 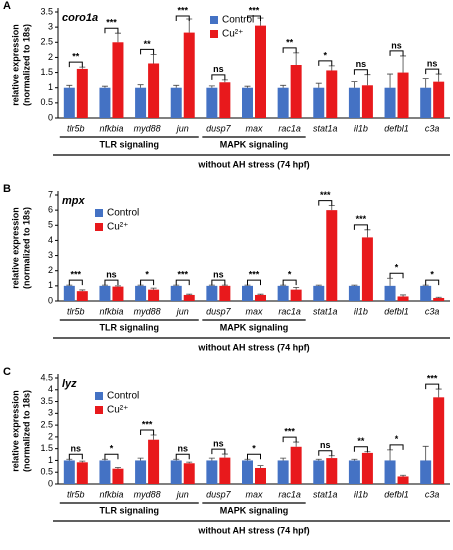 I want to click on y-tick-label: 0.5, so click(x=46, y=102).